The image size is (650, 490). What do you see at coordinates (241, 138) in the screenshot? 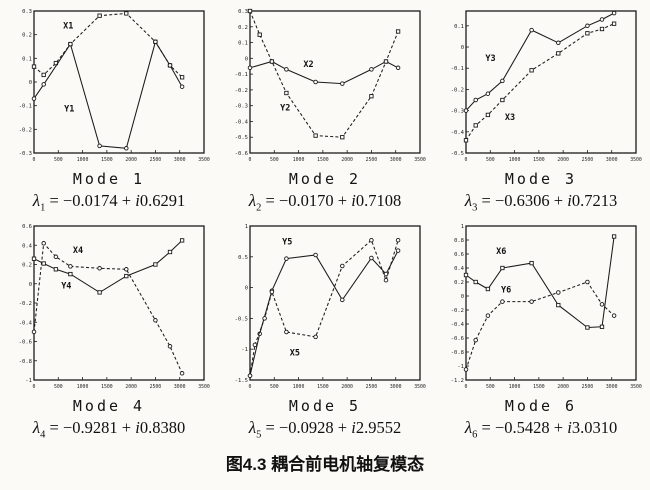
I see `svg-text: -0.5` at bounding box center [241, 138].